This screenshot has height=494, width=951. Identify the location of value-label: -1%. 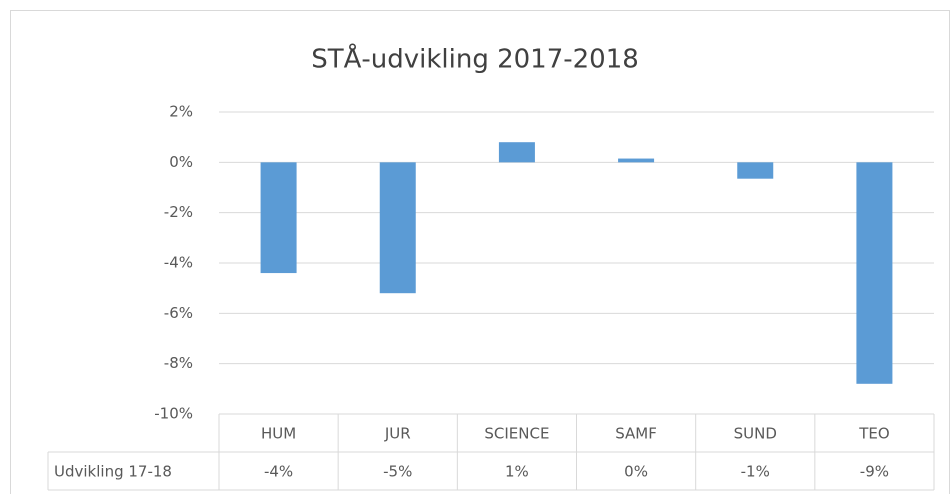
(755, 472).